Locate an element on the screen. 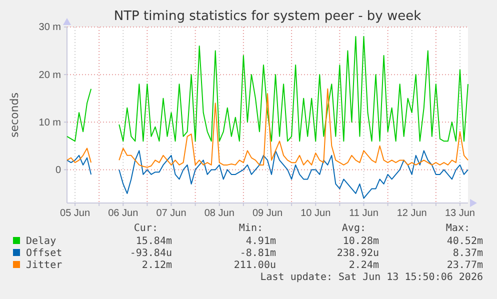 The height and width of the screenshot is (299, 497). text: 238.92u is located at coordinates (357, 253).